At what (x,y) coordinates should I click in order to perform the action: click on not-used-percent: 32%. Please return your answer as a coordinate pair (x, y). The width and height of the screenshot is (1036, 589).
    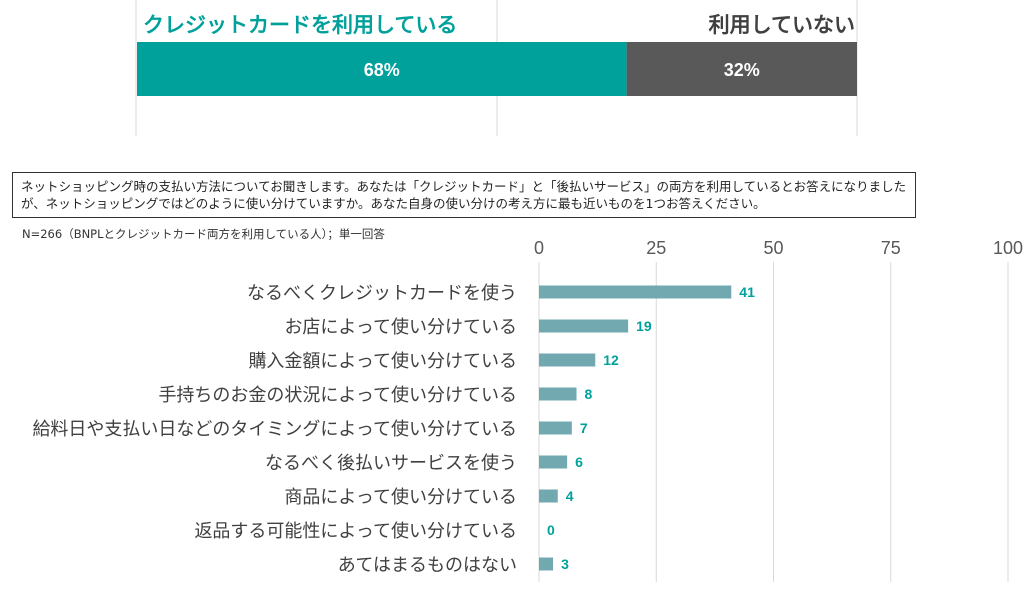
    Looking at the image, I should click on (742, 70).